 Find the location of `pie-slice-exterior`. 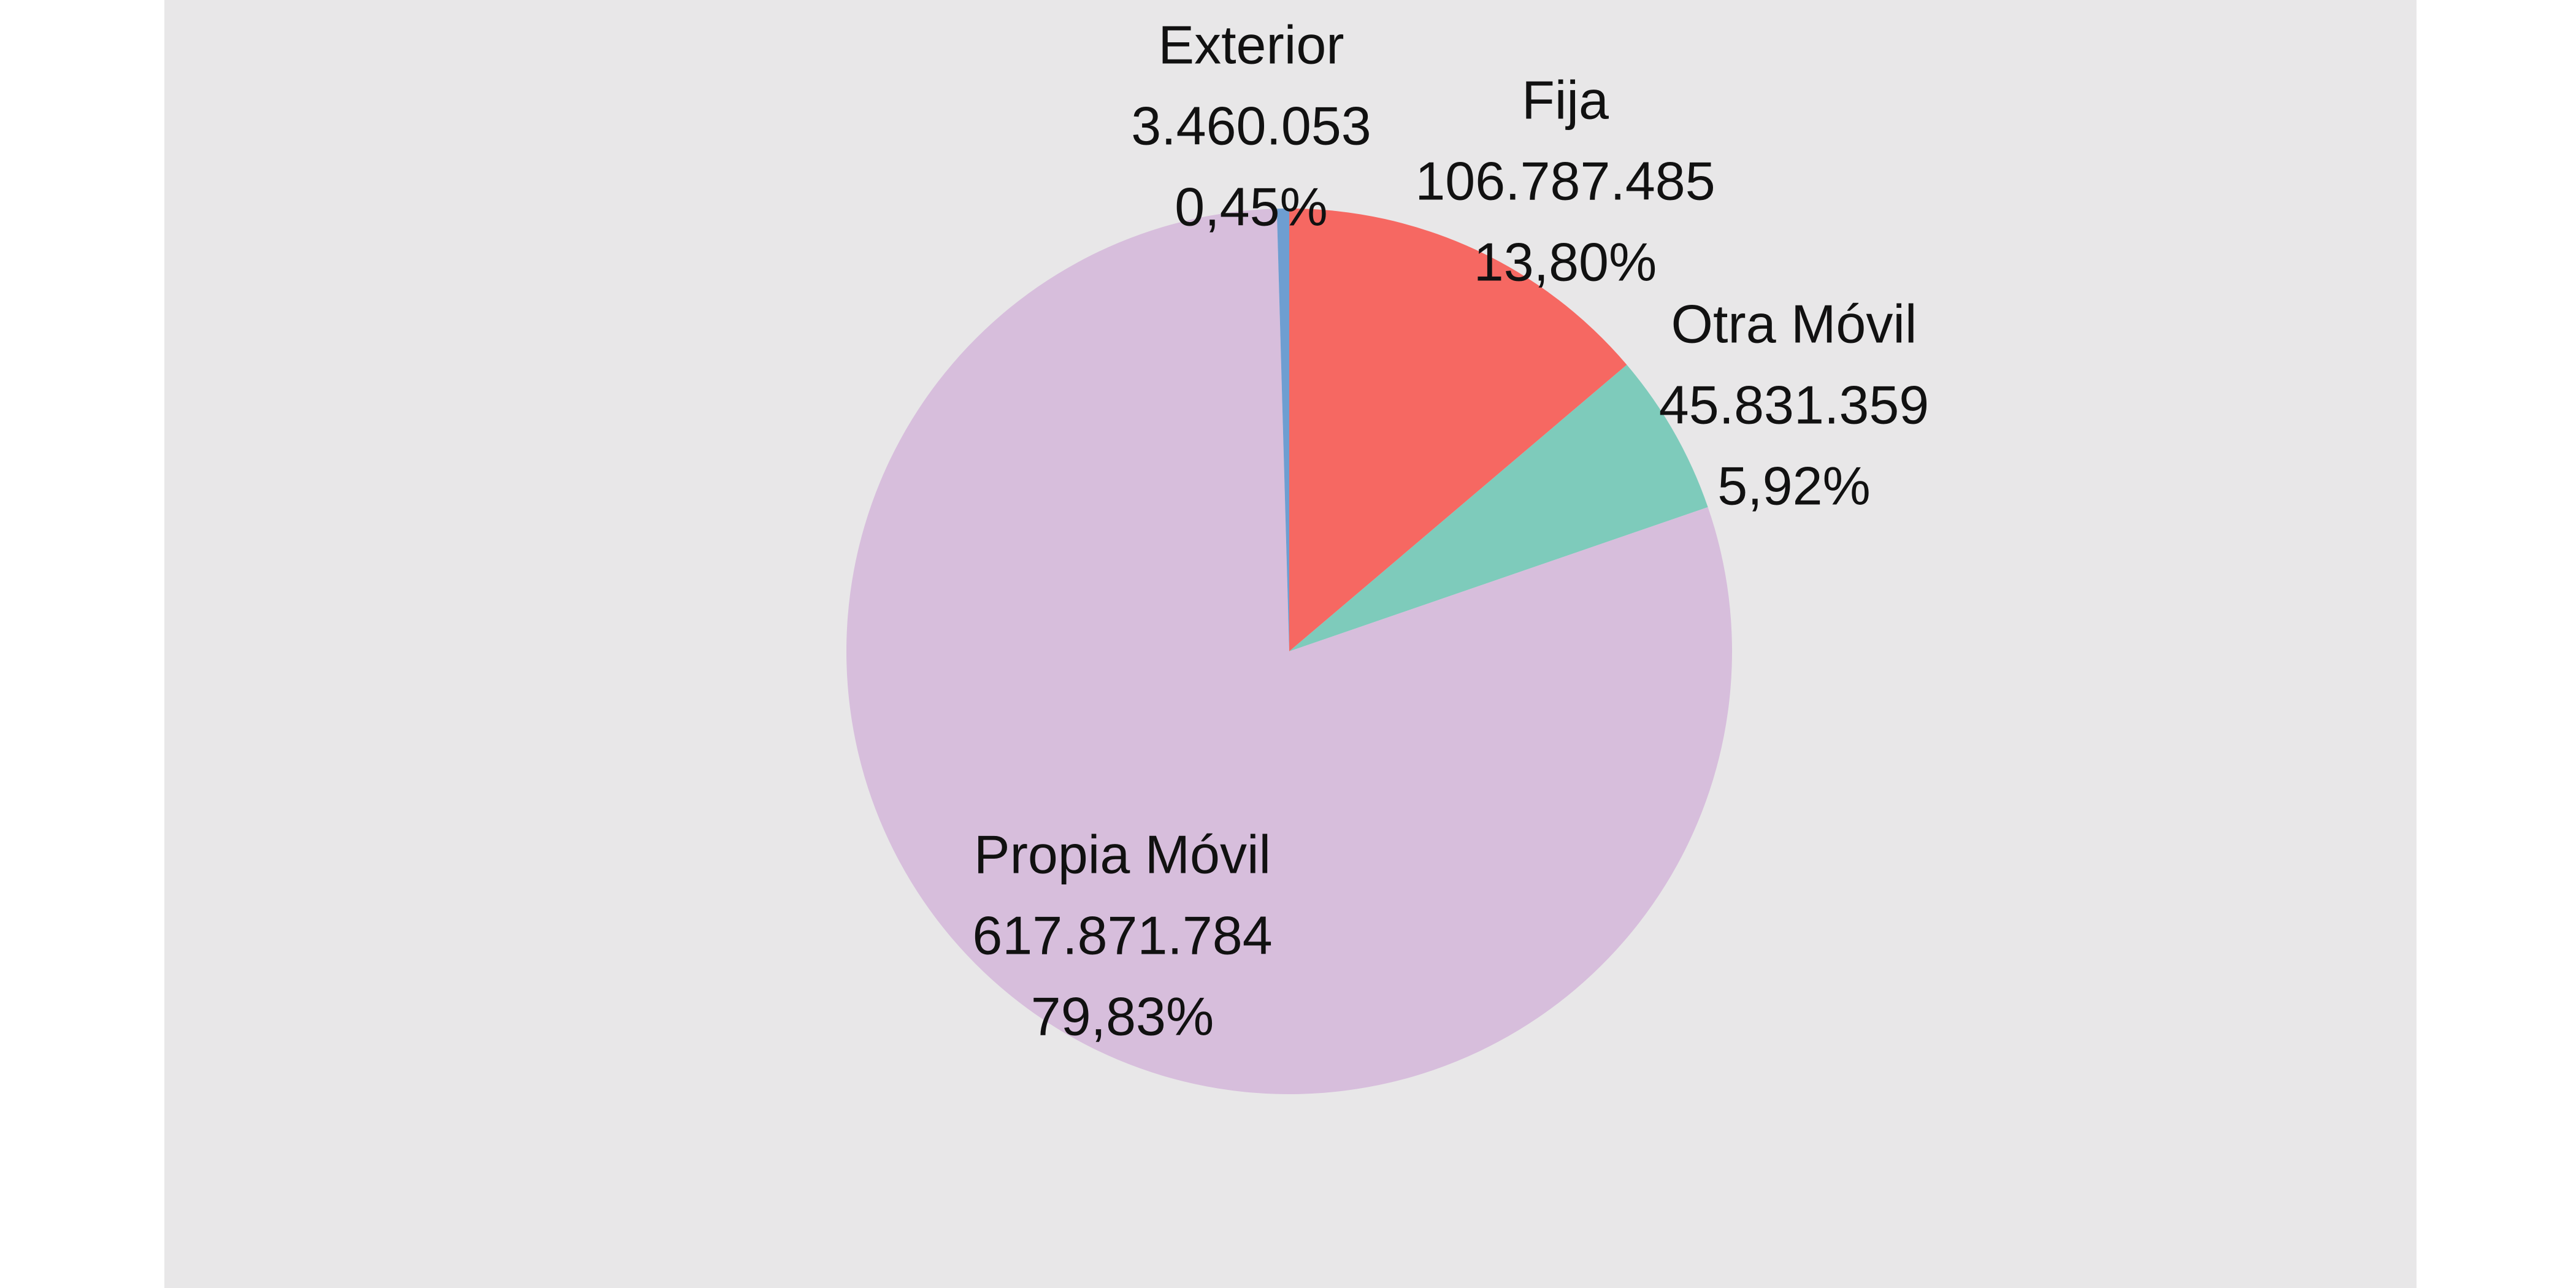

pie-slice-exterior is located at coordinates (1282, 430).